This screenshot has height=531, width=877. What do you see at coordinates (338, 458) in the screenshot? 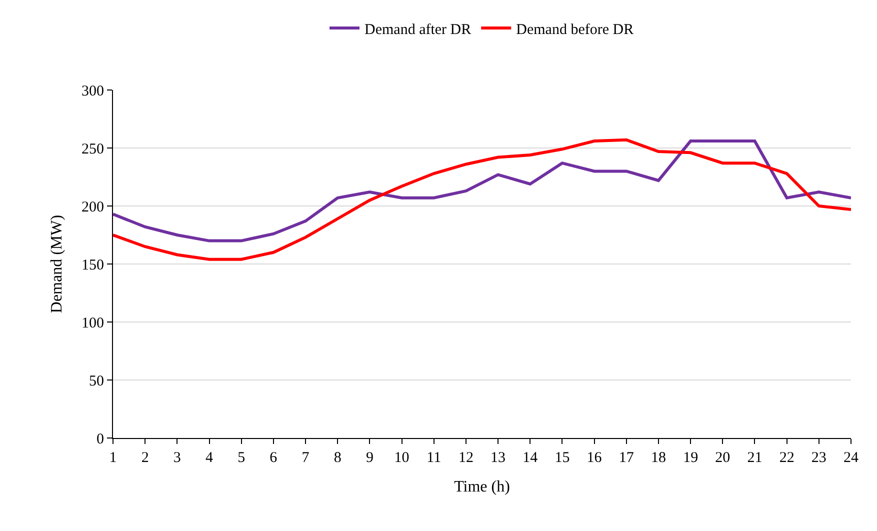
I see `x-tick-label: 8` at bounding box center [338, 458].